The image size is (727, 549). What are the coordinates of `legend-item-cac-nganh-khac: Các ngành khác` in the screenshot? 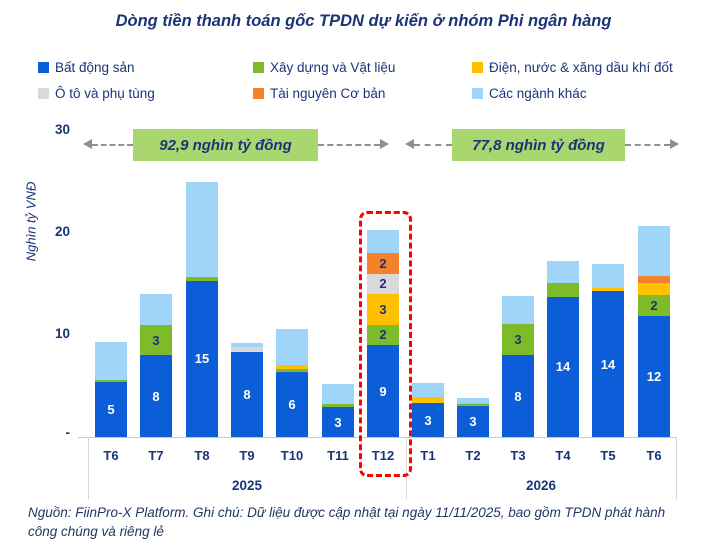 It's located at (529, 93).